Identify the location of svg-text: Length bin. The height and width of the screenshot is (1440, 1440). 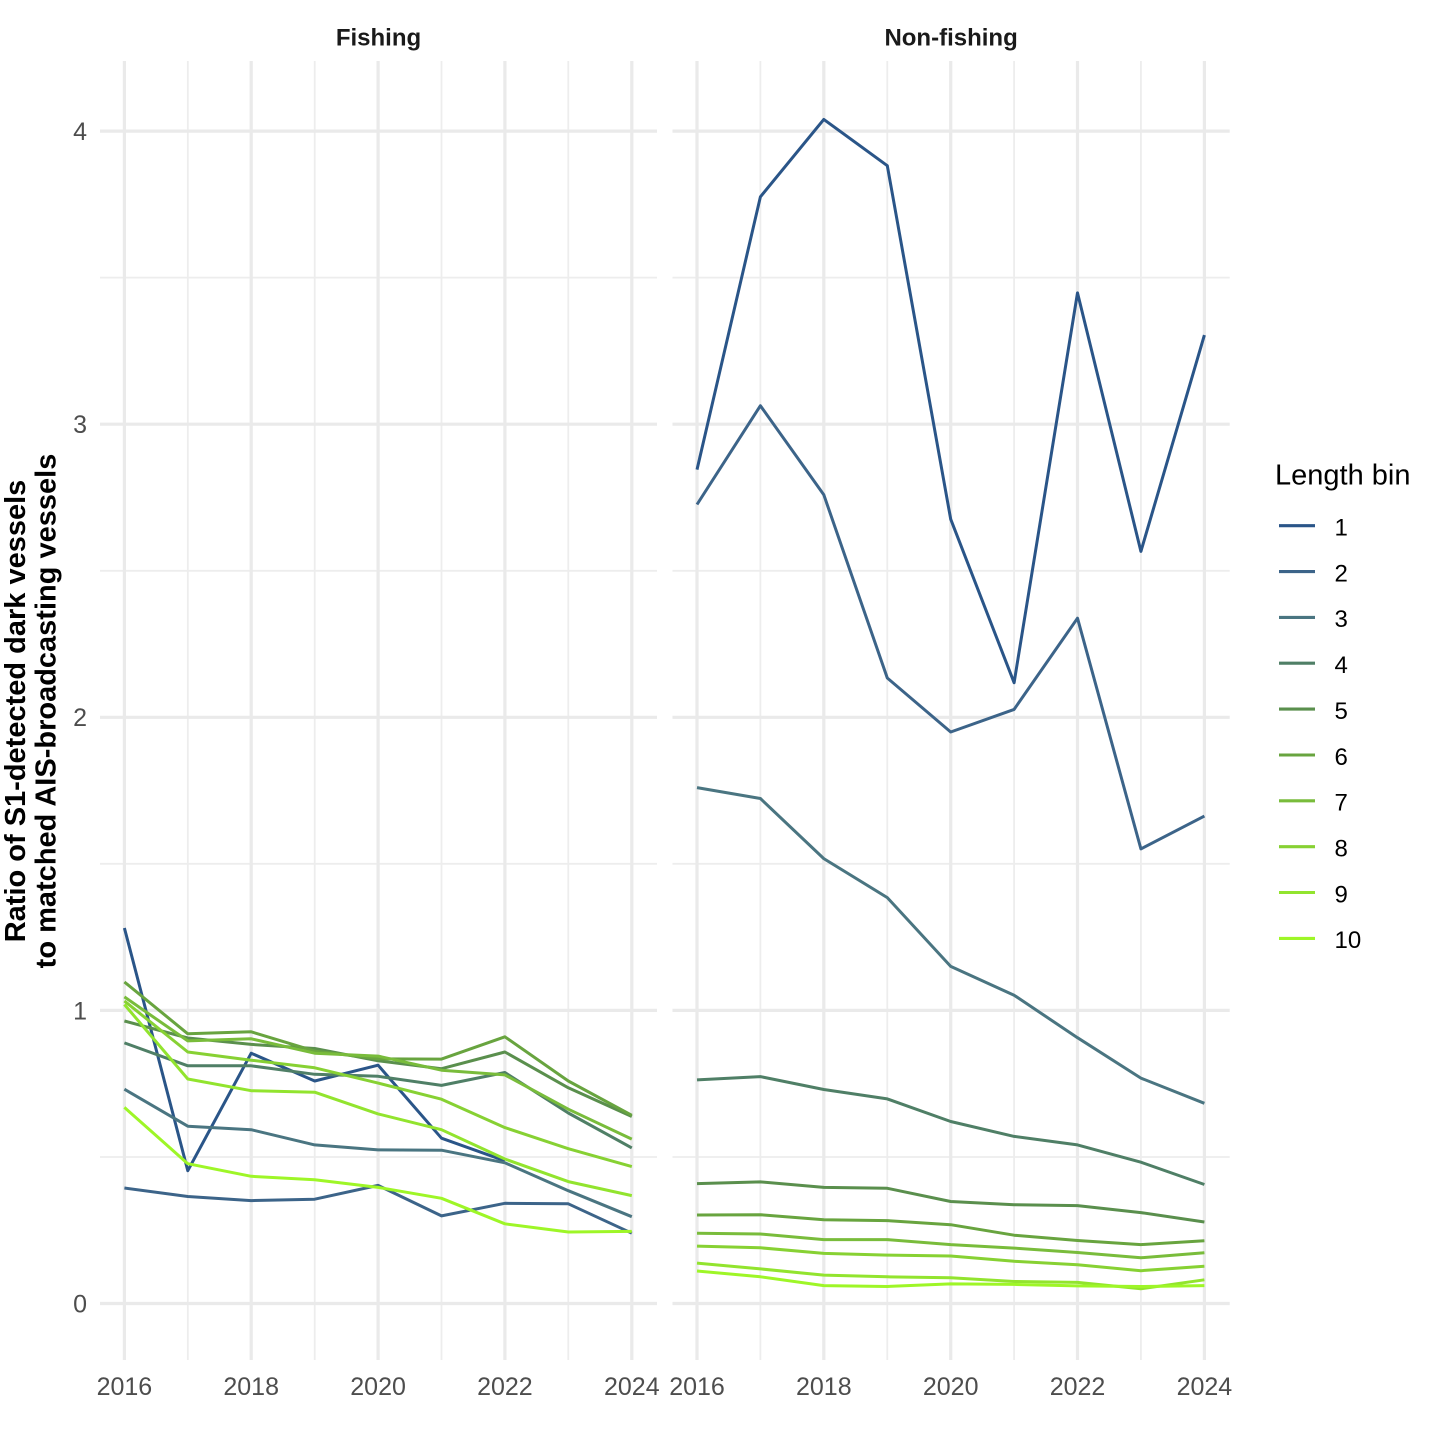
(1342, 475).